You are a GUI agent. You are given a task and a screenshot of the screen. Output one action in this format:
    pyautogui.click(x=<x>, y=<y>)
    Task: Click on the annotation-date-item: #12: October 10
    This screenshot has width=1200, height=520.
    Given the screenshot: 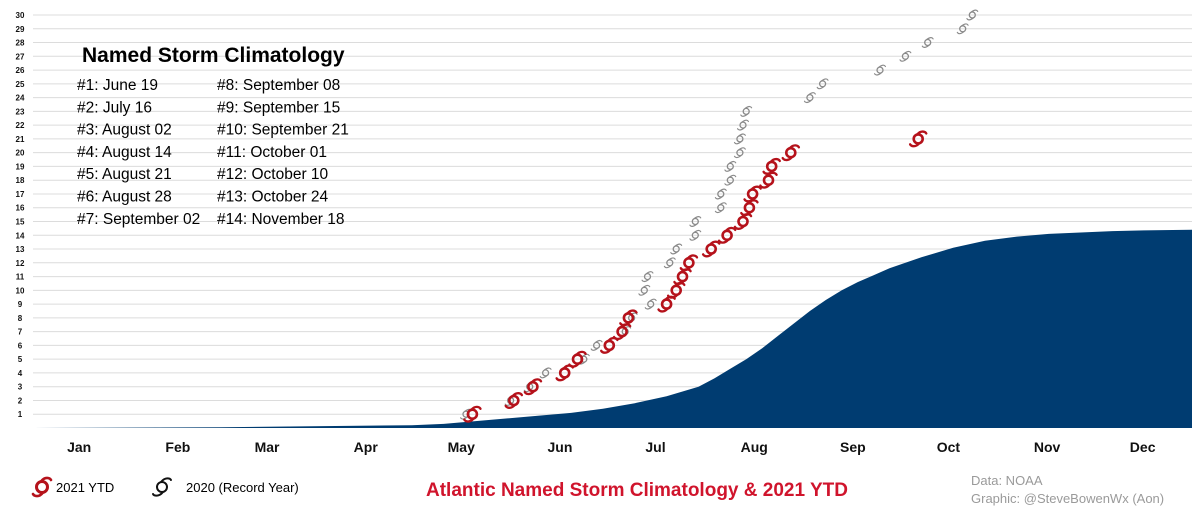 What is the action you would take?
    pyautogui.click(x=273, y=174)
    